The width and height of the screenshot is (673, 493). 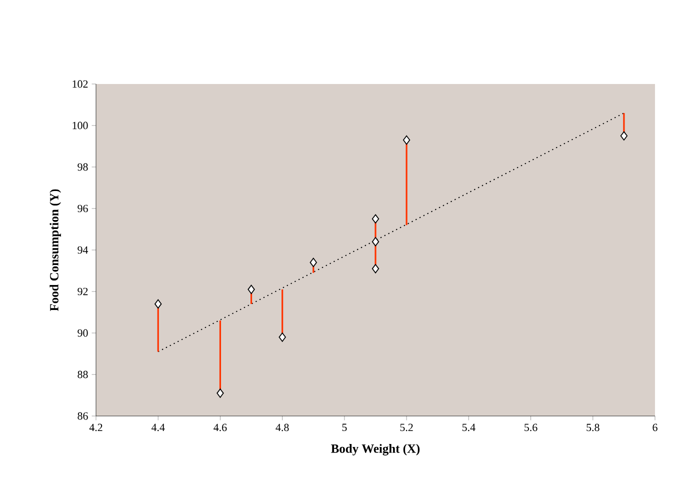 I want to click on x-tick-label: 5.8, so click(x=593, y=428).